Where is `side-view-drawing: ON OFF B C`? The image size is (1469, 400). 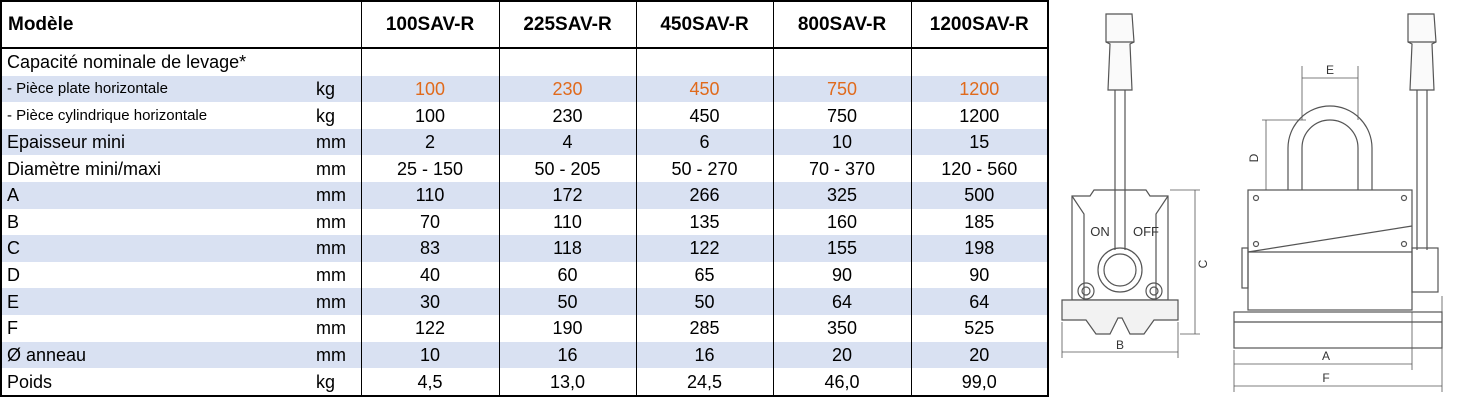
side-view-drawing: ON OFF B C is located at coordinates (1135, 185).